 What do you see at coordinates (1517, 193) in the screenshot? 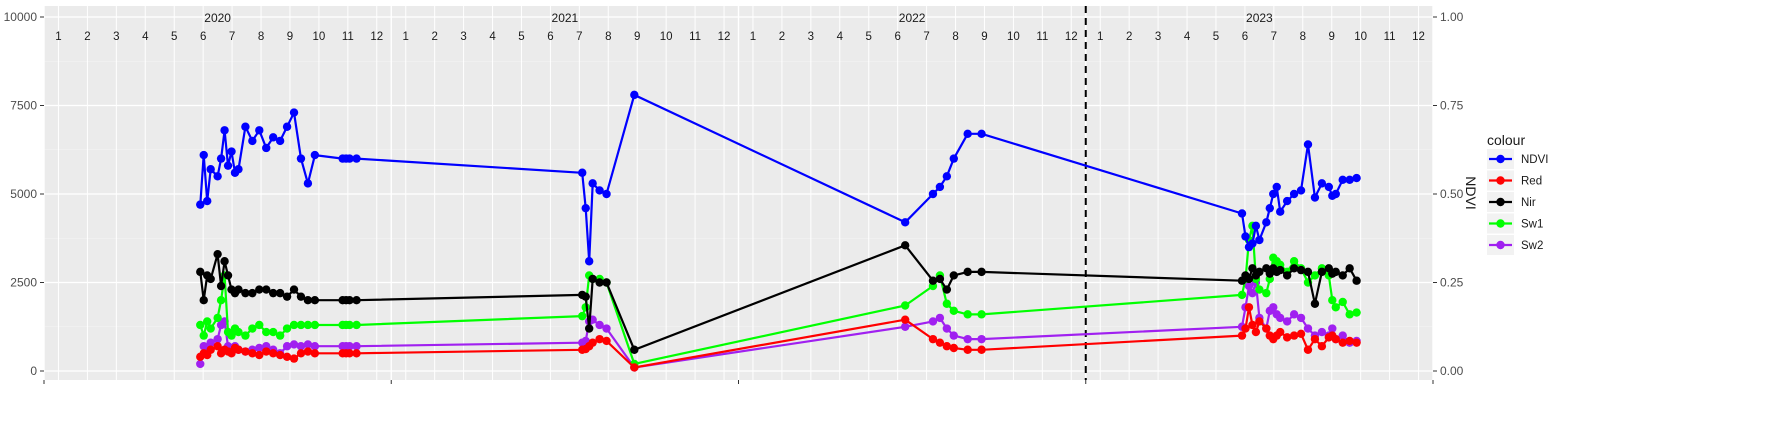
I see `legend: colour NDVI Red Nir Sw1 Sw2` at bounding box center [1517, 193].